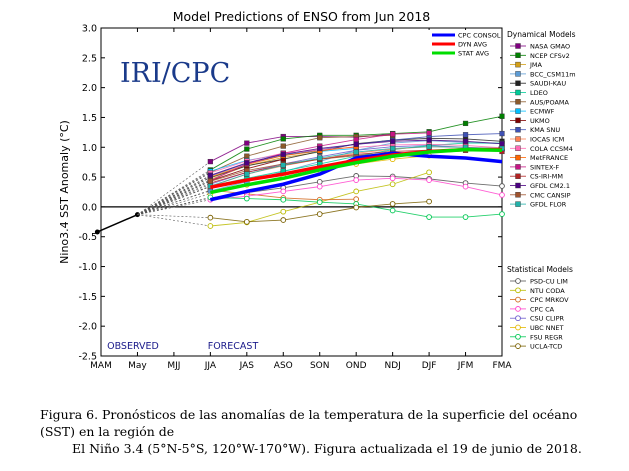 Image resolution: width=629 pixels, height=471 pixels. I want to click on observed-point, so click(97, 232).